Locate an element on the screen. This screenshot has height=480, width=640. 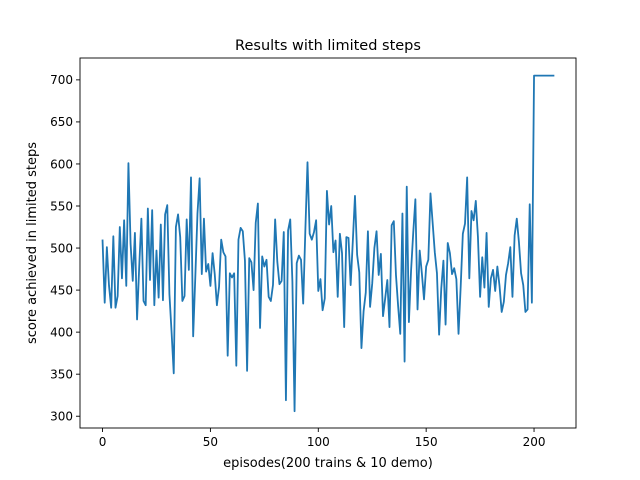
y-axis-ticks: 300 350 400 450 500 550 600 650 700 is located at coordinates (65, 248).